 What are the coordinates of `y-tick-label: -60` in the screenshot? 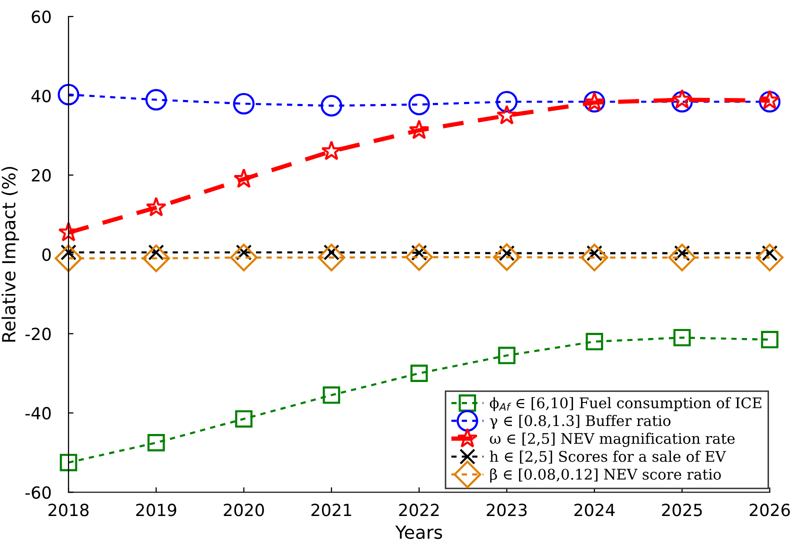 It's located at (38, 492).